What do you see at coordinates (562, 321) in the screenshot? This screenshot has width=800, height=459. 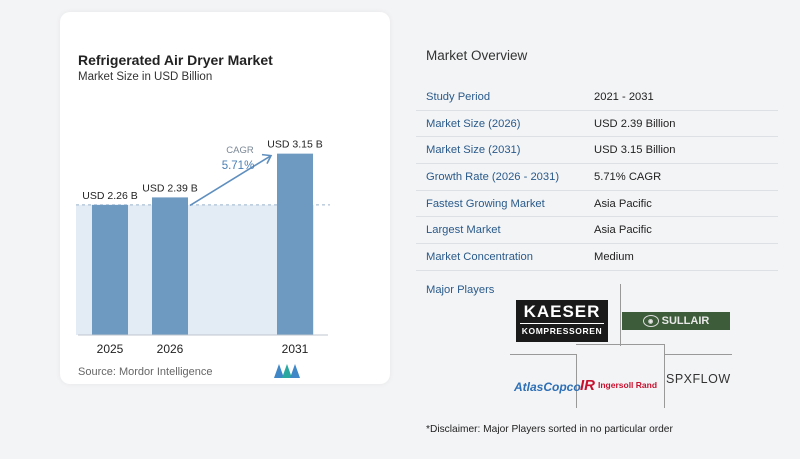 I see `kaeser-logo: KAESER KOMPRESSOREN` at bounding box center [562, 321].